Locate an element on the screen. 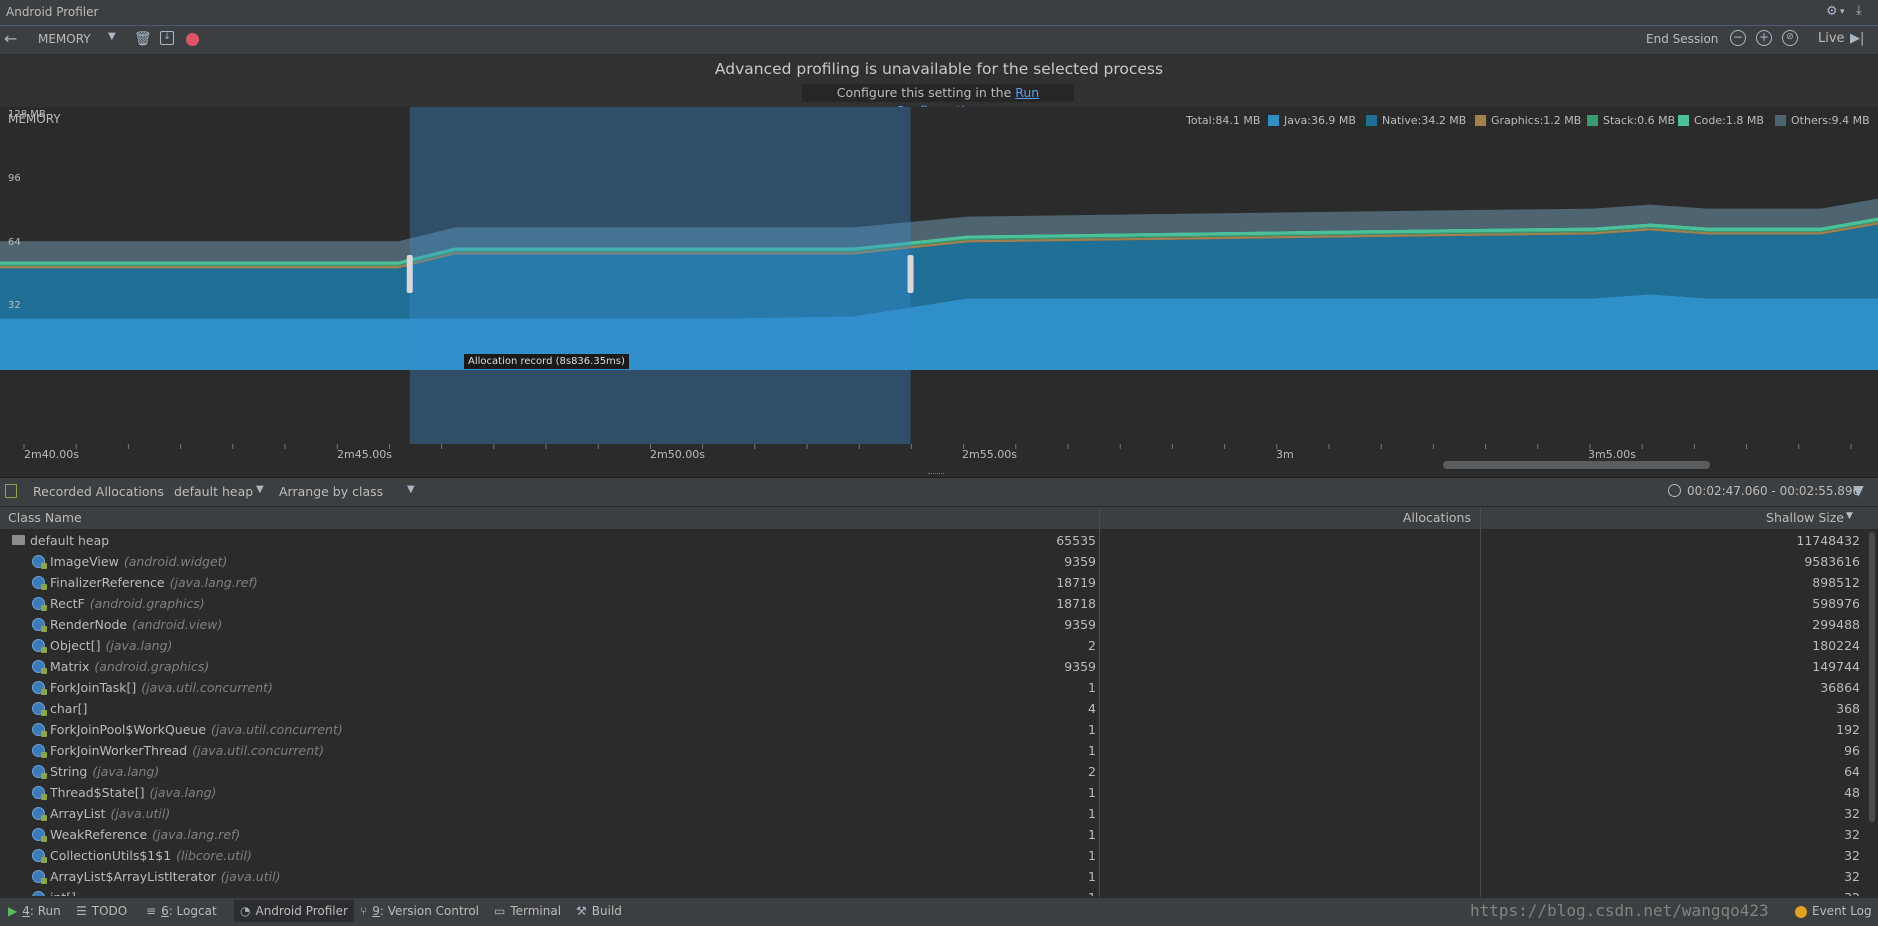 The image size is (1878, 926). x-tick-label: 3m is located at coordinates (1285, 454).